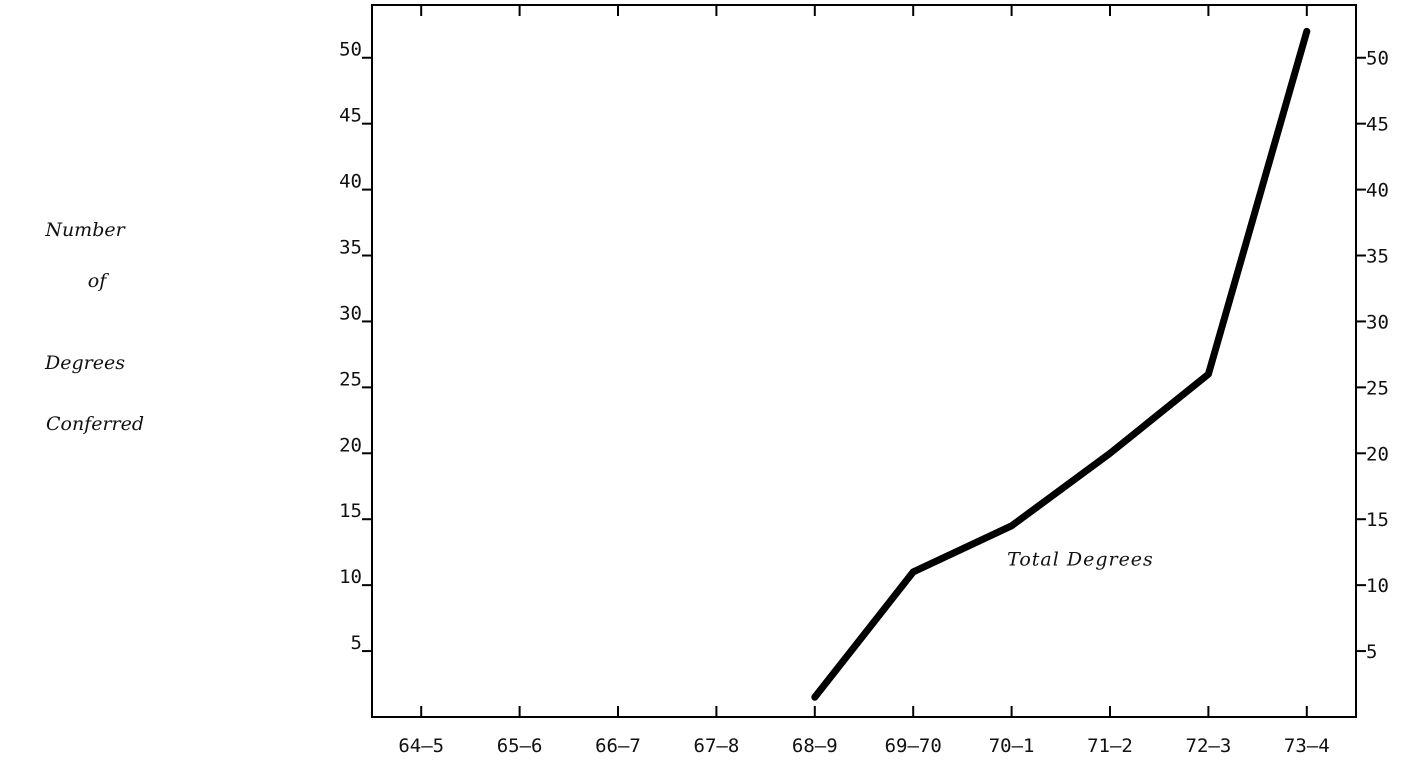  Describe the element at coordinates (1377, 388) in the screenshot. I see `y-tick-label-right: 25` at that location.